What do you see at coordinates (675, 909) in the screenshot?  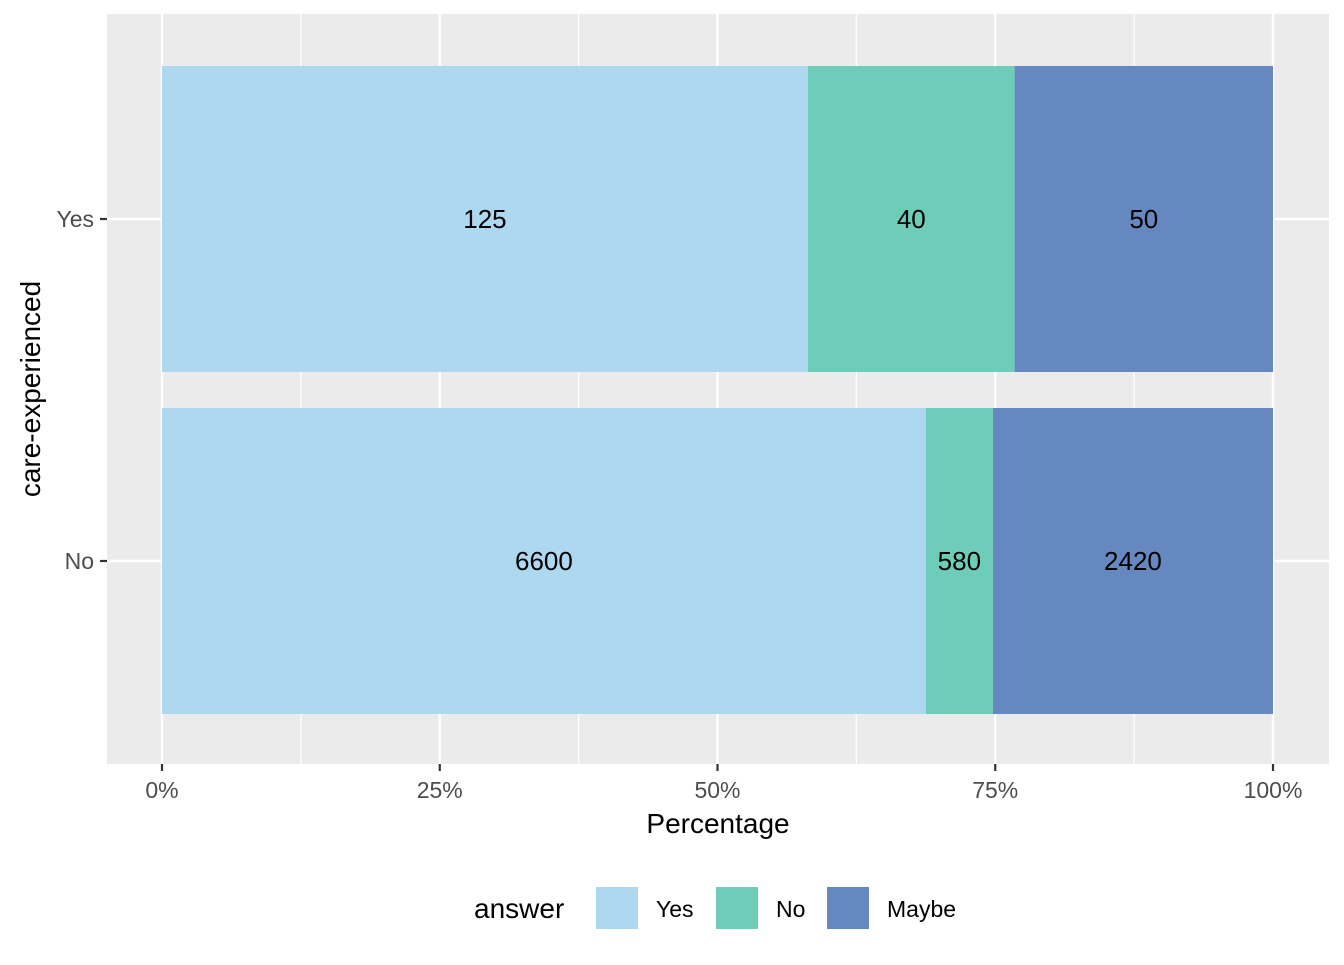 I see `legend-label-yes: Yes` at bounding box center [675, 909].